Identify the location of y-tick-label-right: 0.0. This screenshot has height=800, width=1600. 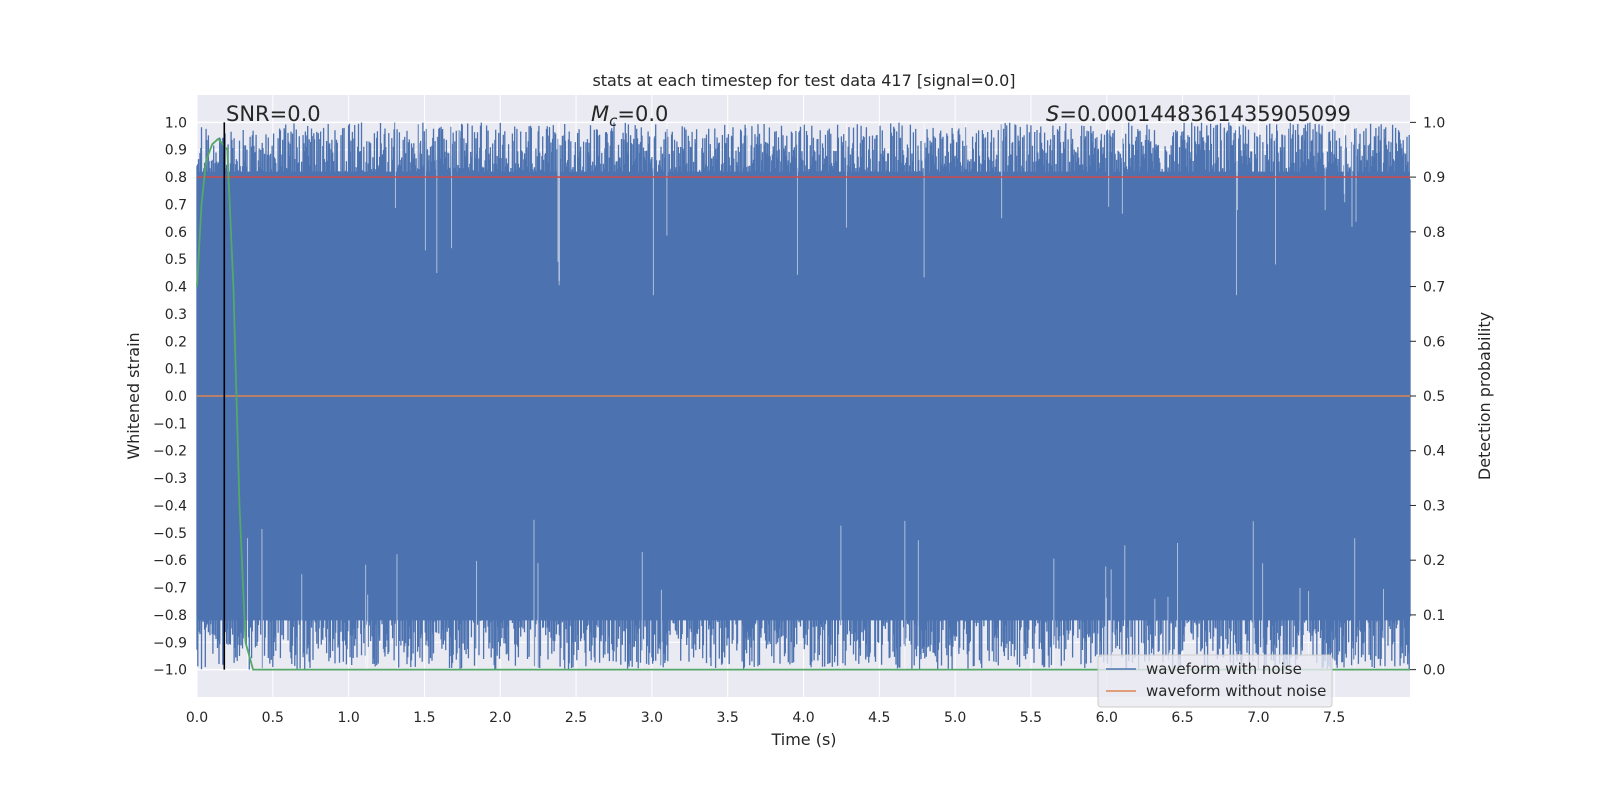
(1434, 671).